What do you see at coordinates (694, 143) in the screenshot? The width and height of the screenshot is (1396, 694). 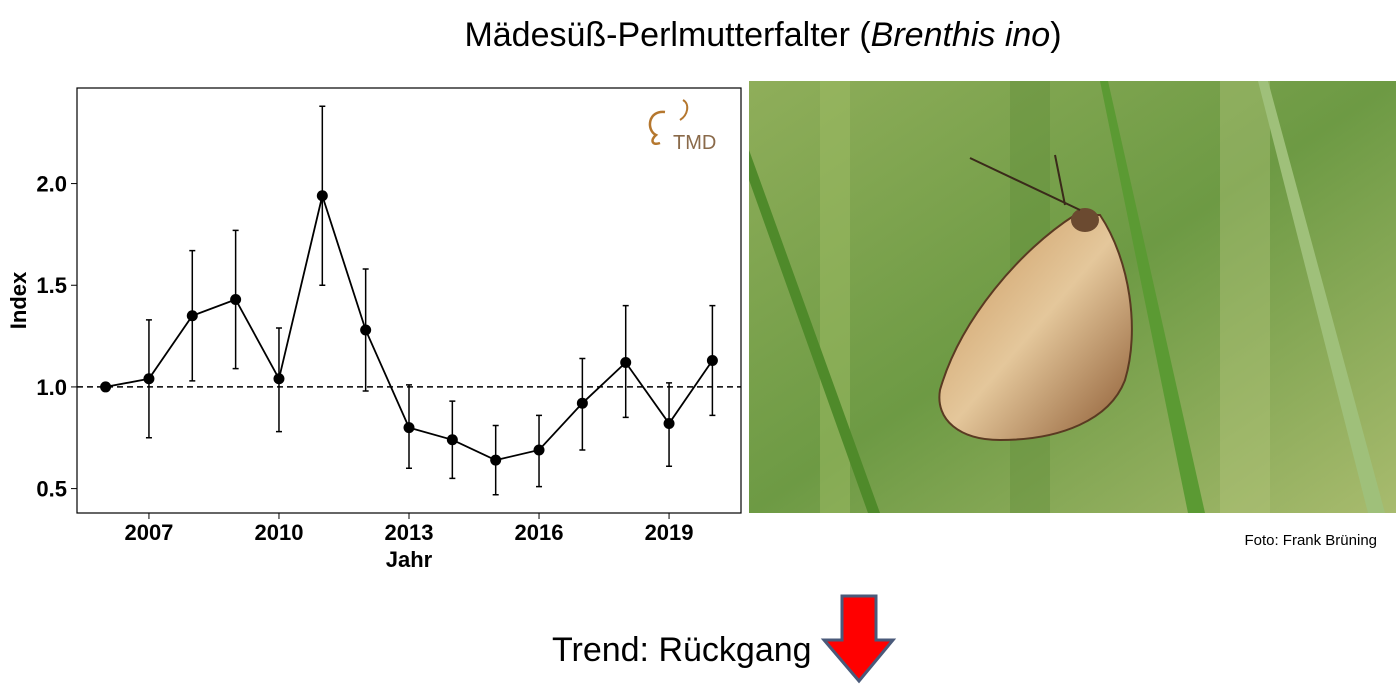 I see `logo-text: TMD` at bounding box center [694, 143].